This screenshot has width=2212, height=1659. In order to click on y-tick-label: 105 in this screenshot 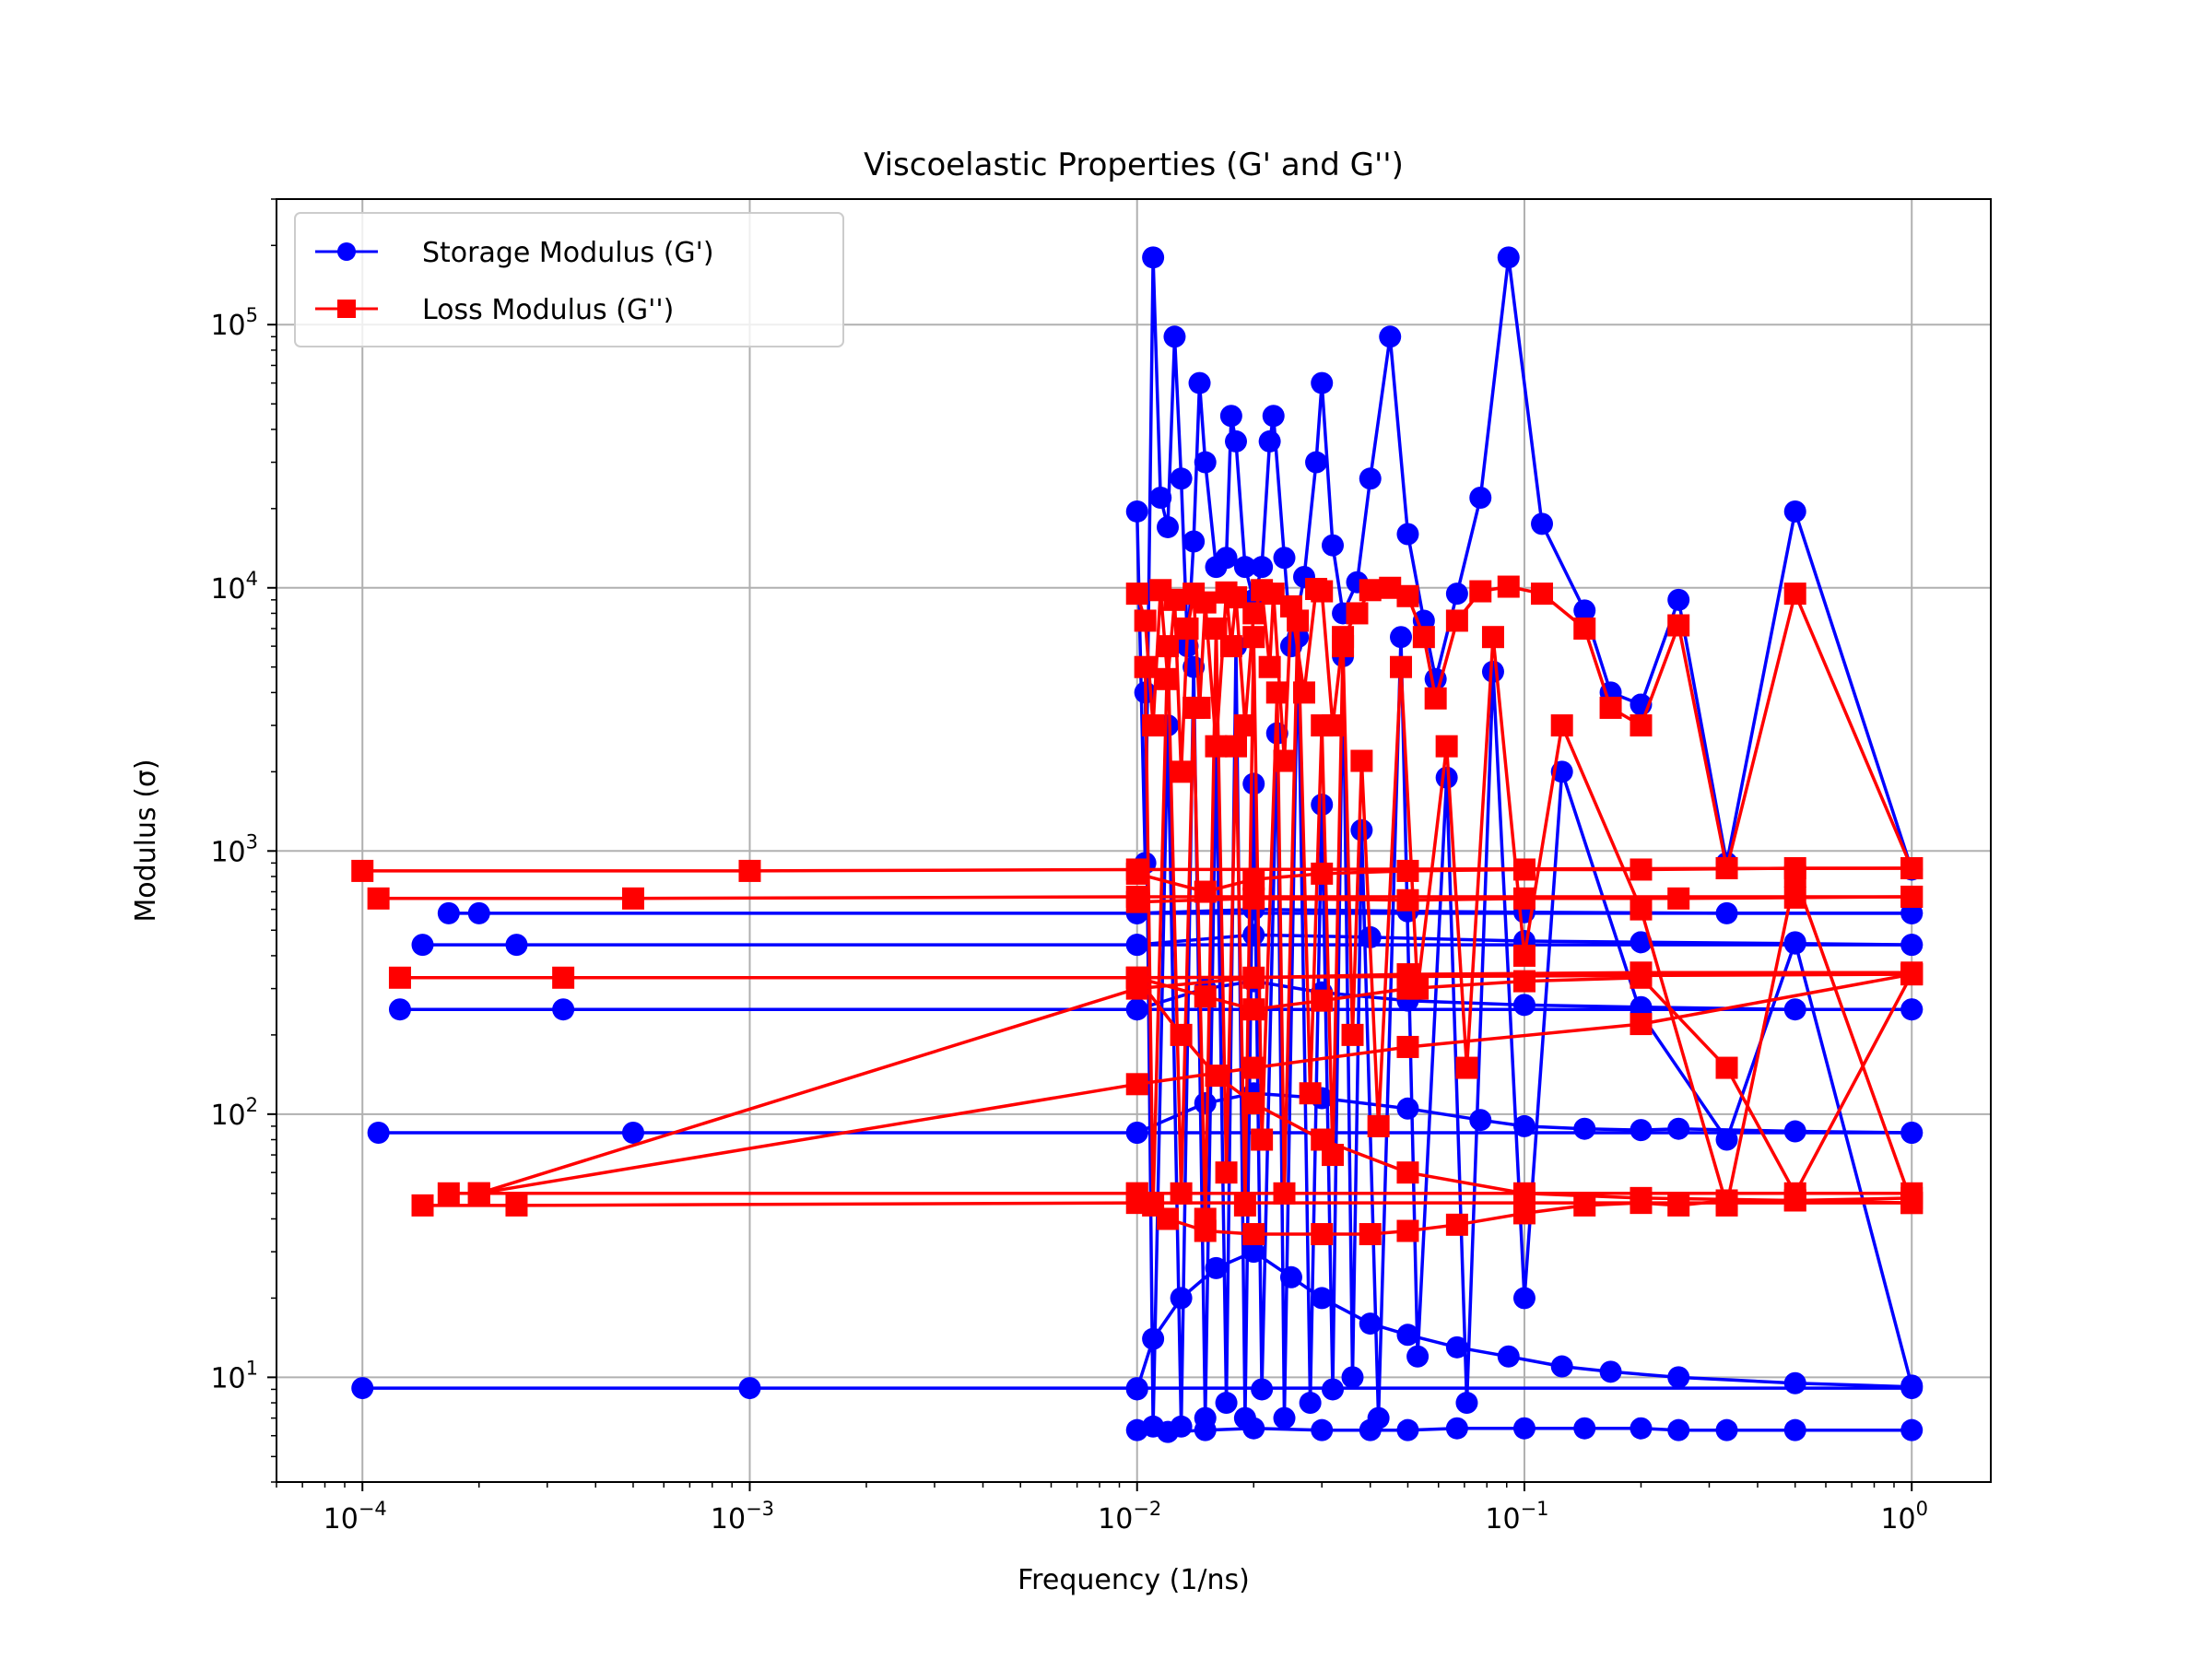, I will do `click(234, 323)`.